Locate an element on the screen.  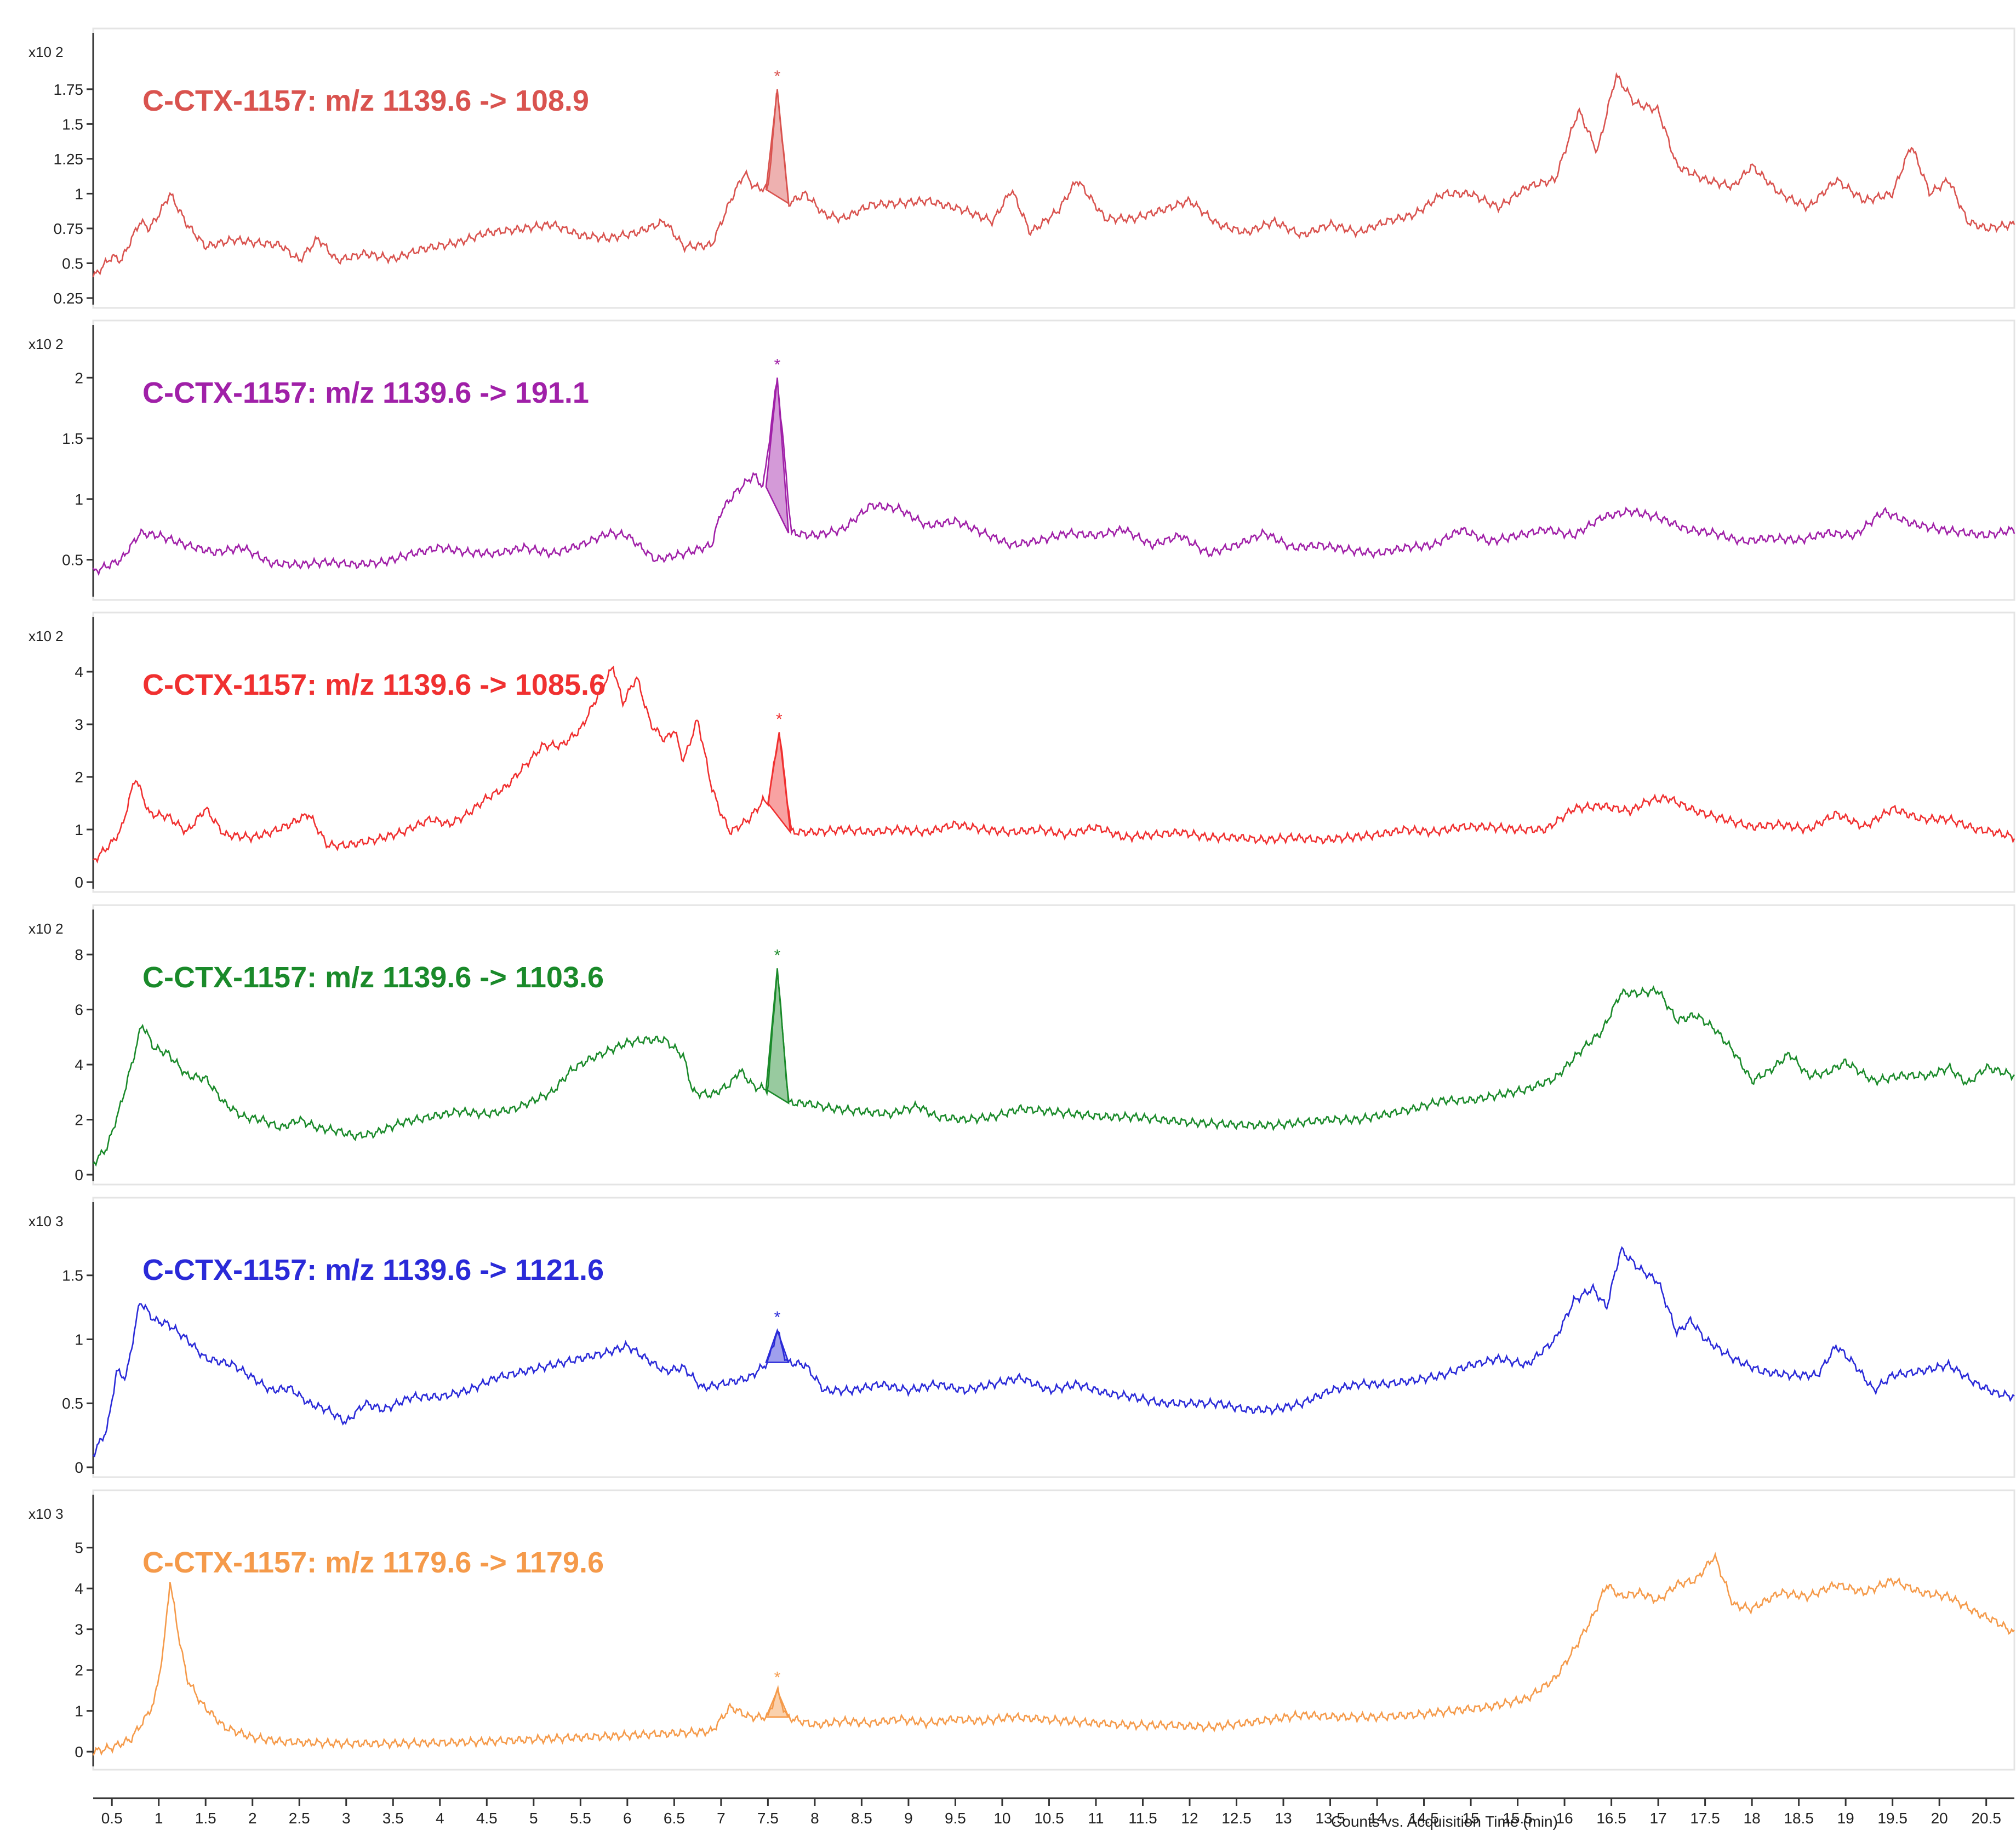
trace-title: C-CTX-1157: m/z 1139.6 -> 108.9 is located at coordinates (365, 100).